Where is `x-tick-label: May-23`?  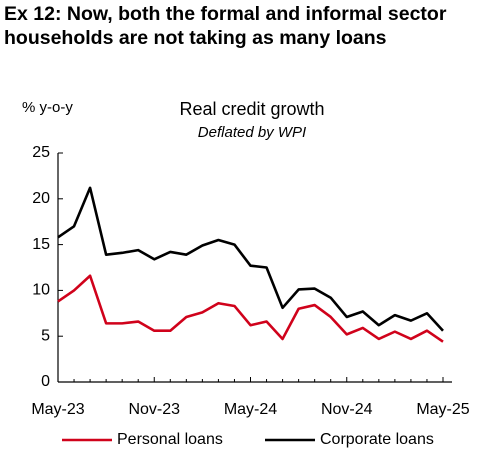 x-tick-label: May-23 is located at coordinates (57, 409).